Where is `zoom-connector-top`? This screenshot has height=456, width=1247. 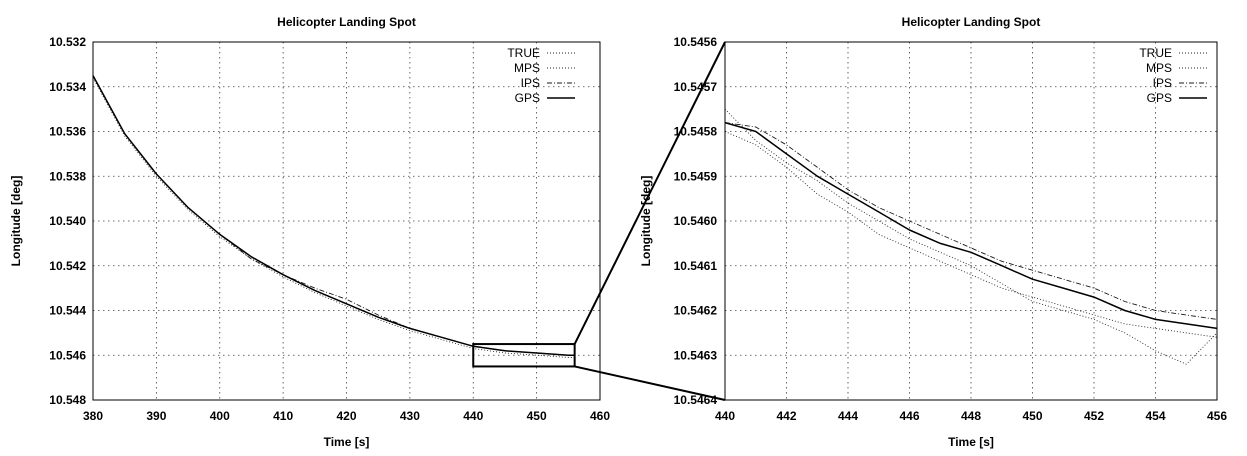
zoom-connector-top is located at coordinates (649, 193).